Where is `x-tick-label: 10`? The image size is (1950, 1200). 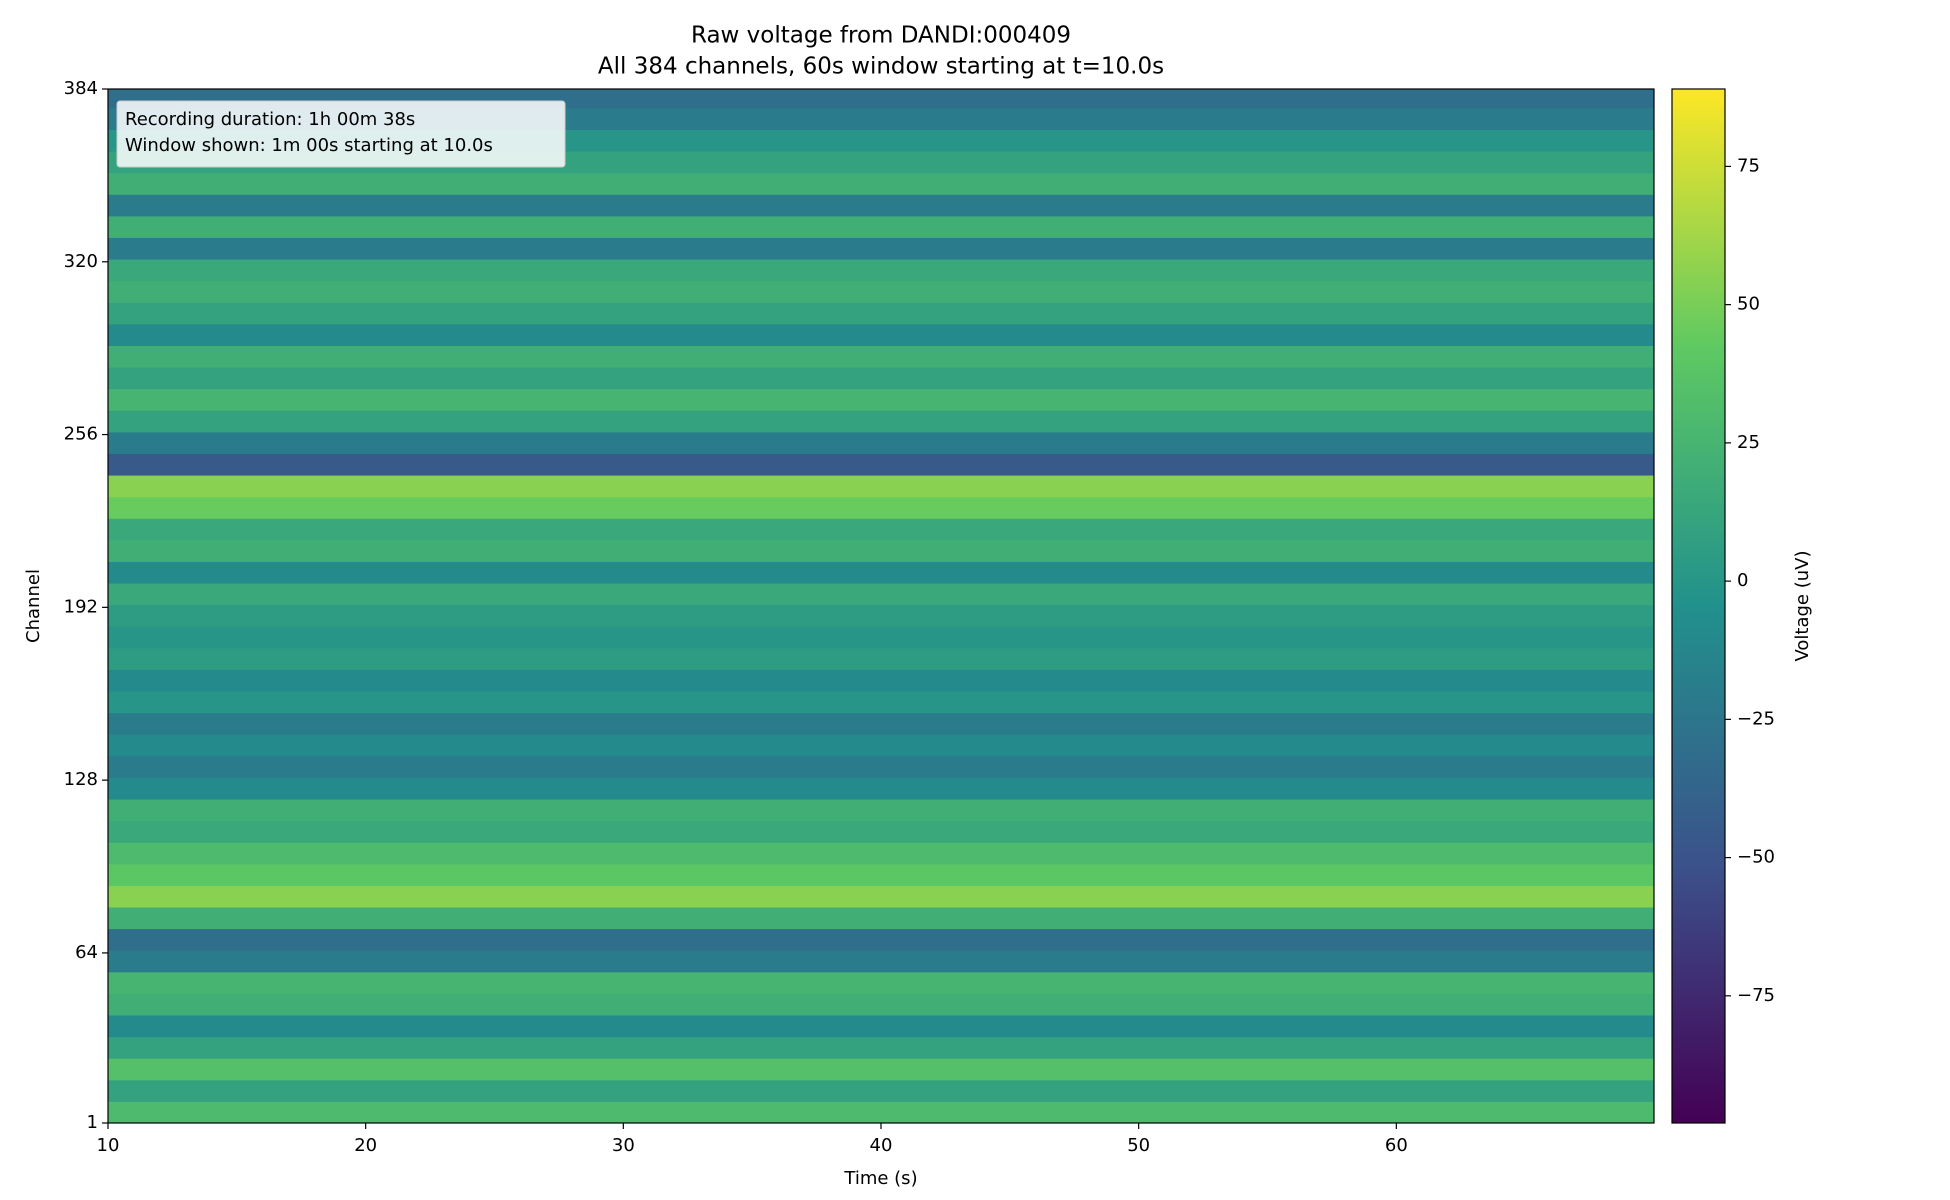
x-tick-label: 10 is located at coordinates (108, 1145).